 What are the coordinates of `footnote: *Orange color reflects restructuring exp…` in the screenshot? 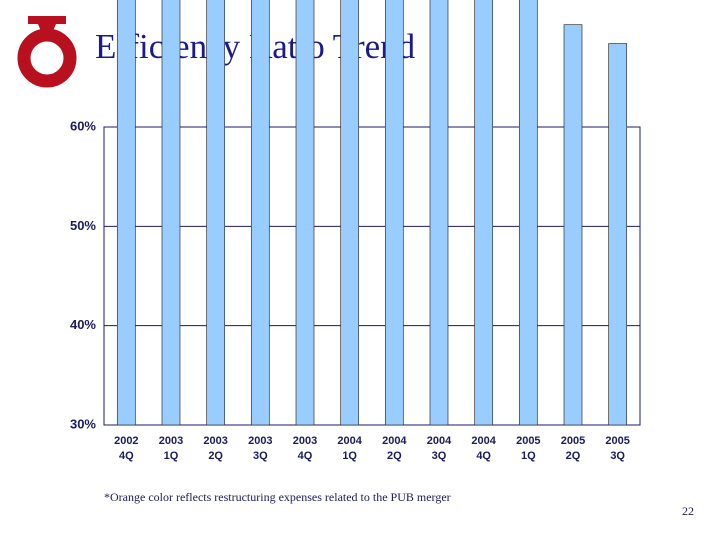 It's located at (277, 497).